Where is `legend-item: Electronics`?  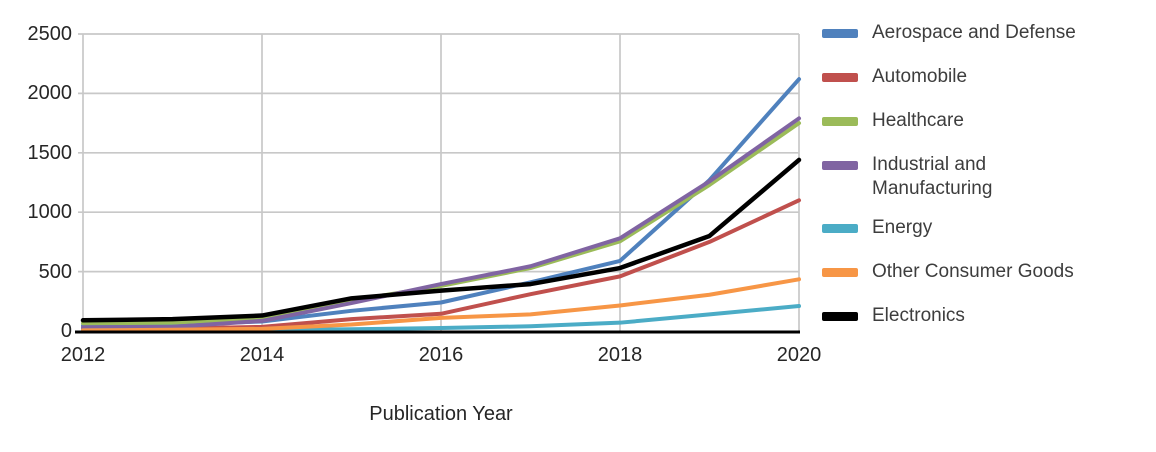 legend-item: Electronics is located at coordinates (962, 316).